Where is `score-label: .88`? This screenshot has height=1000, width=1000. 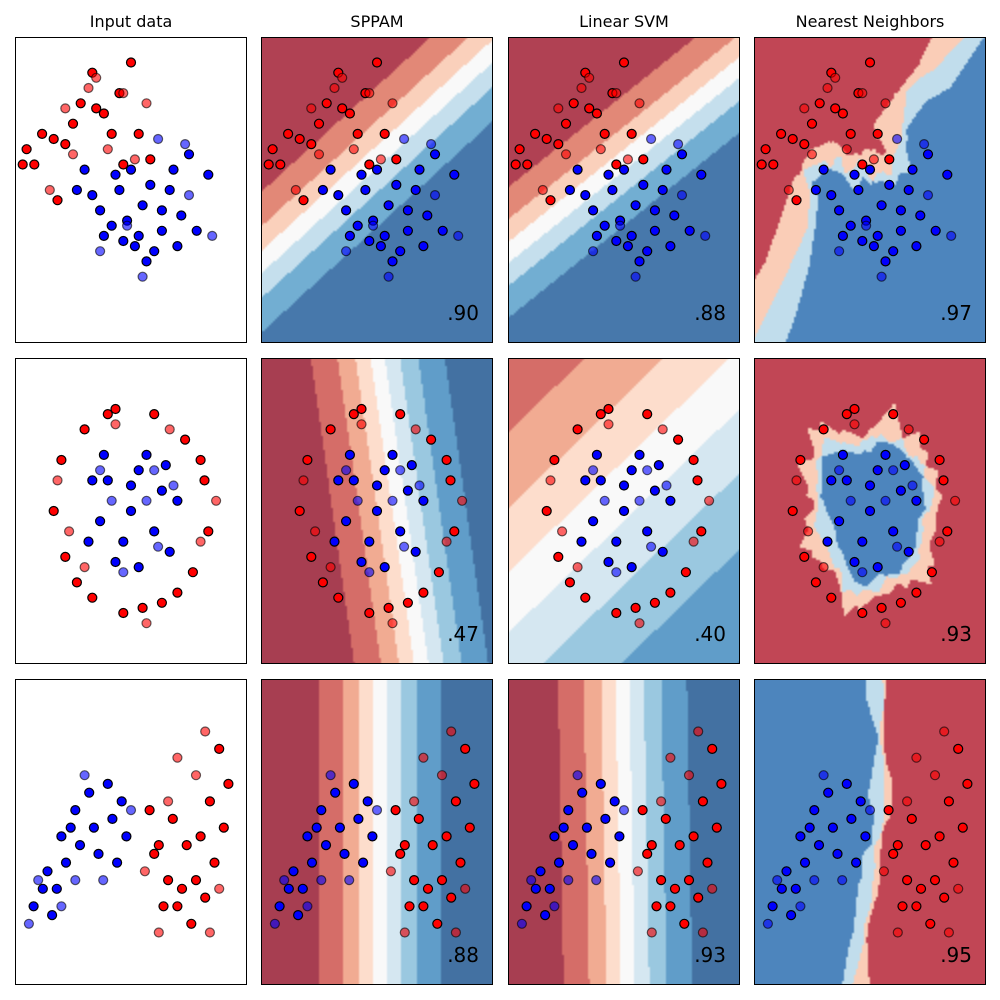
score-label: .88 is located at coordinates (463, 955).